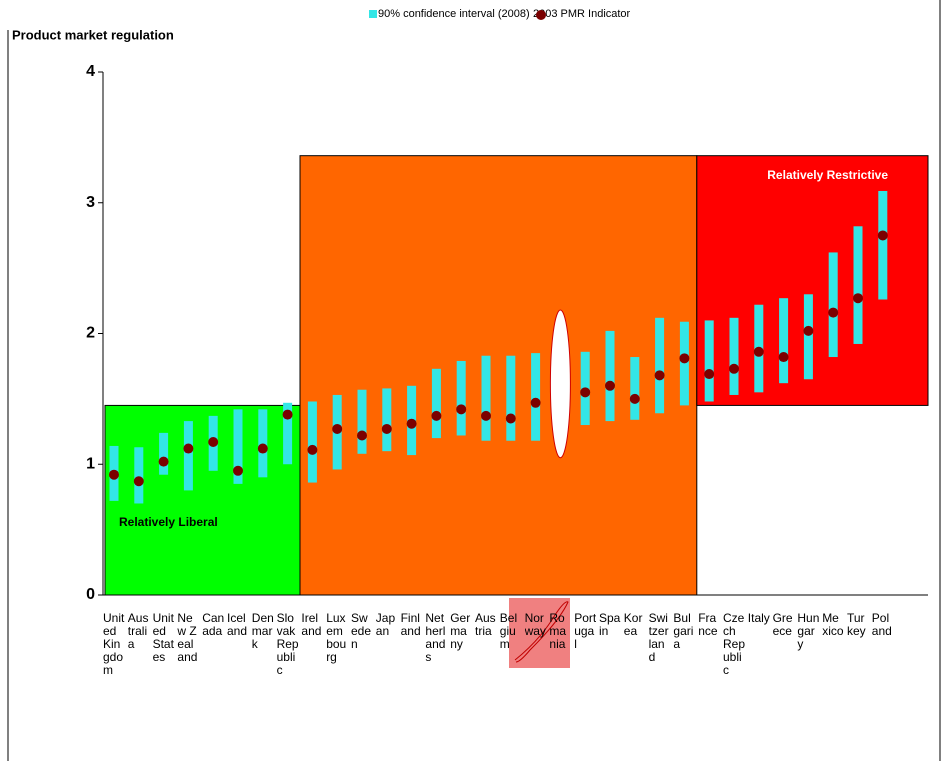 The image size is (941, 761). Describe the element at coordinates (213, 625) in the screenshot. I see `x-tick-label: Canada` at that location.